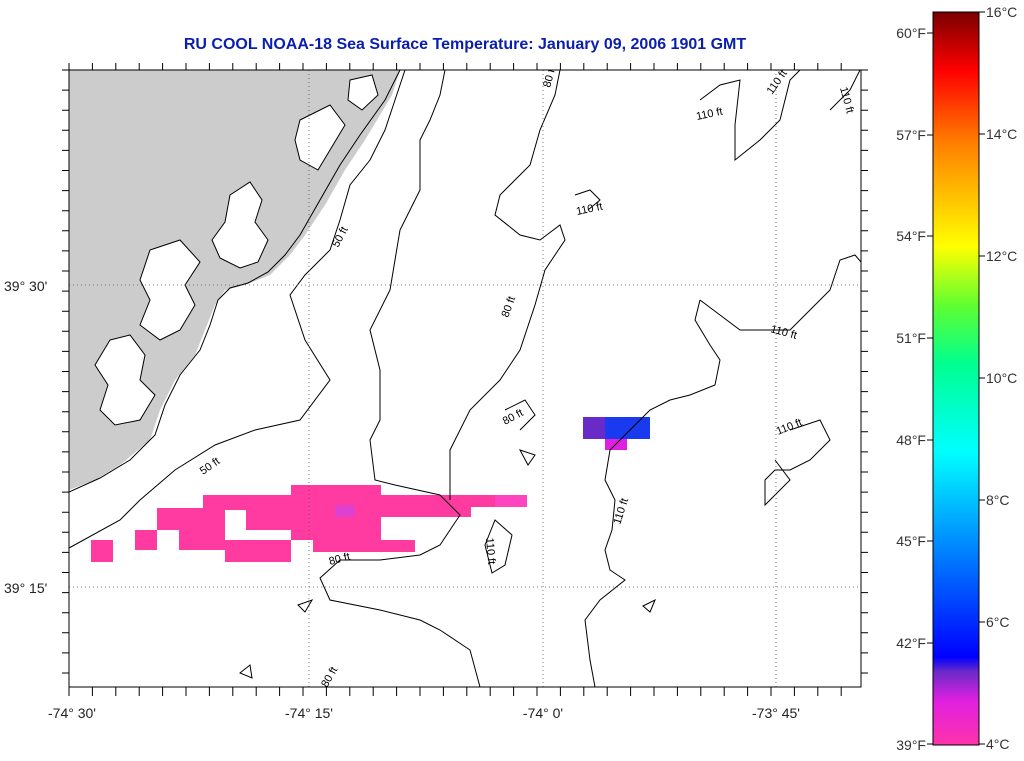  What do you see at coordinates (776, 713) in the screenshot?
I see `lon-label: -73° 45'` at bounding box center [776, 713].